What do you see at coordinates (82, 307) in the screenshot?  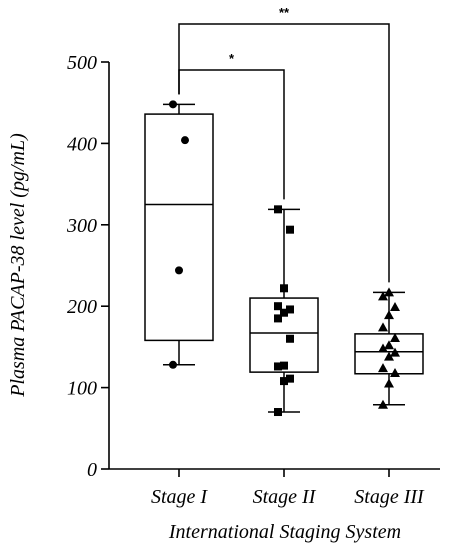 I see `y-tick-label: 200` at bounding box center [82, 307].